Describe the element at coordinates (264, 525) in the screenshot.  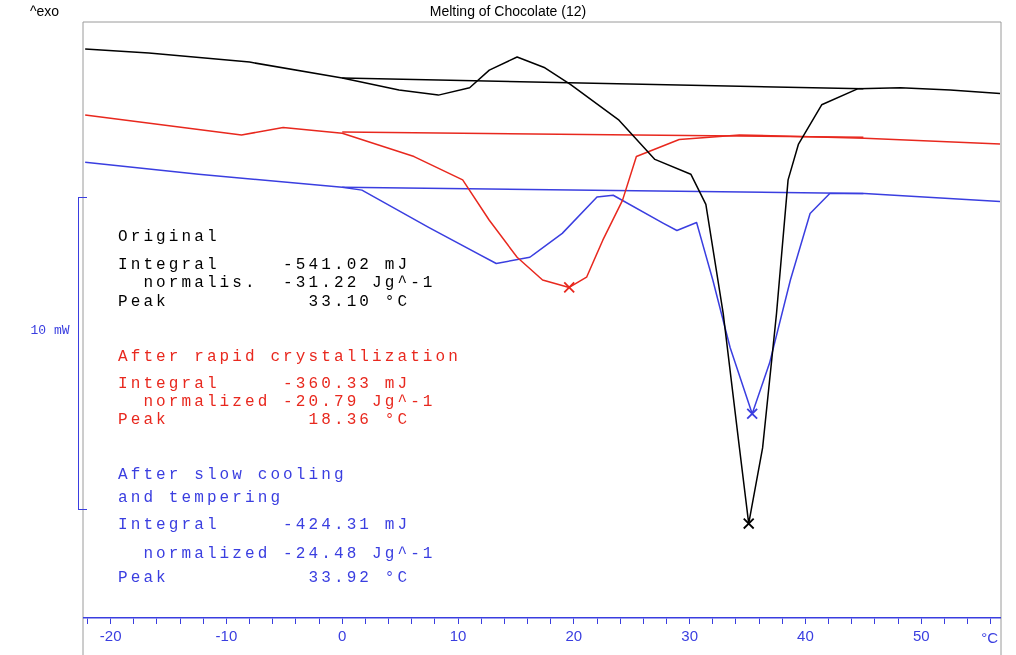
I see `annotation: Integral -424.31 mJ` at that location.